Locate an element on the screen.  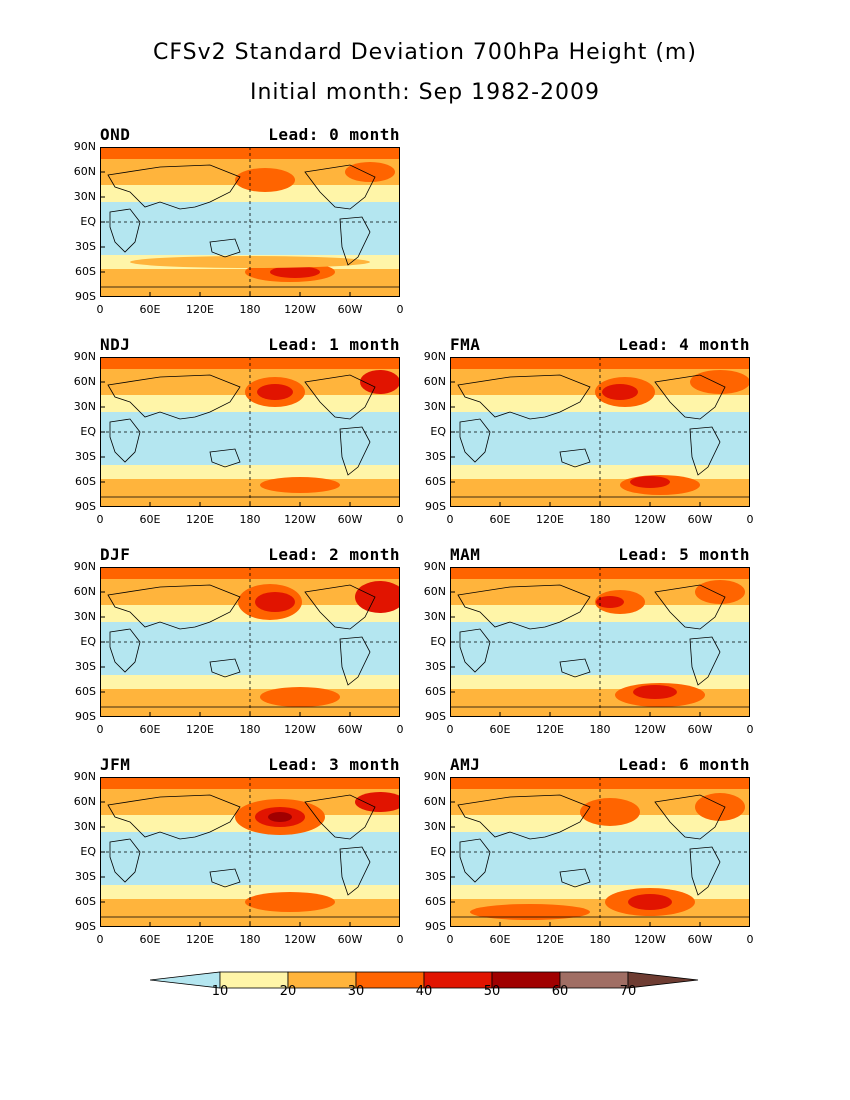
panel-lead: Lead: 1 month is located at coordinates (334, 344).